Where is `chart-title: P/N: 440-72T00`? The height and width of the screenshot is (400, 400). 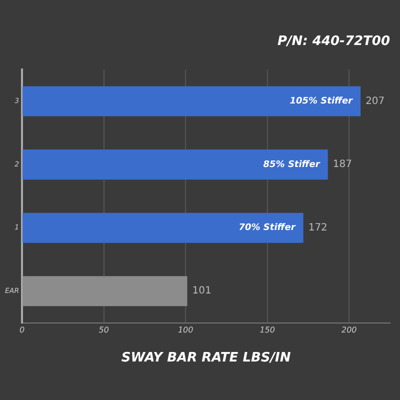 chart-title: P/N: 440-72T00 is located at coordinates (334, 42).